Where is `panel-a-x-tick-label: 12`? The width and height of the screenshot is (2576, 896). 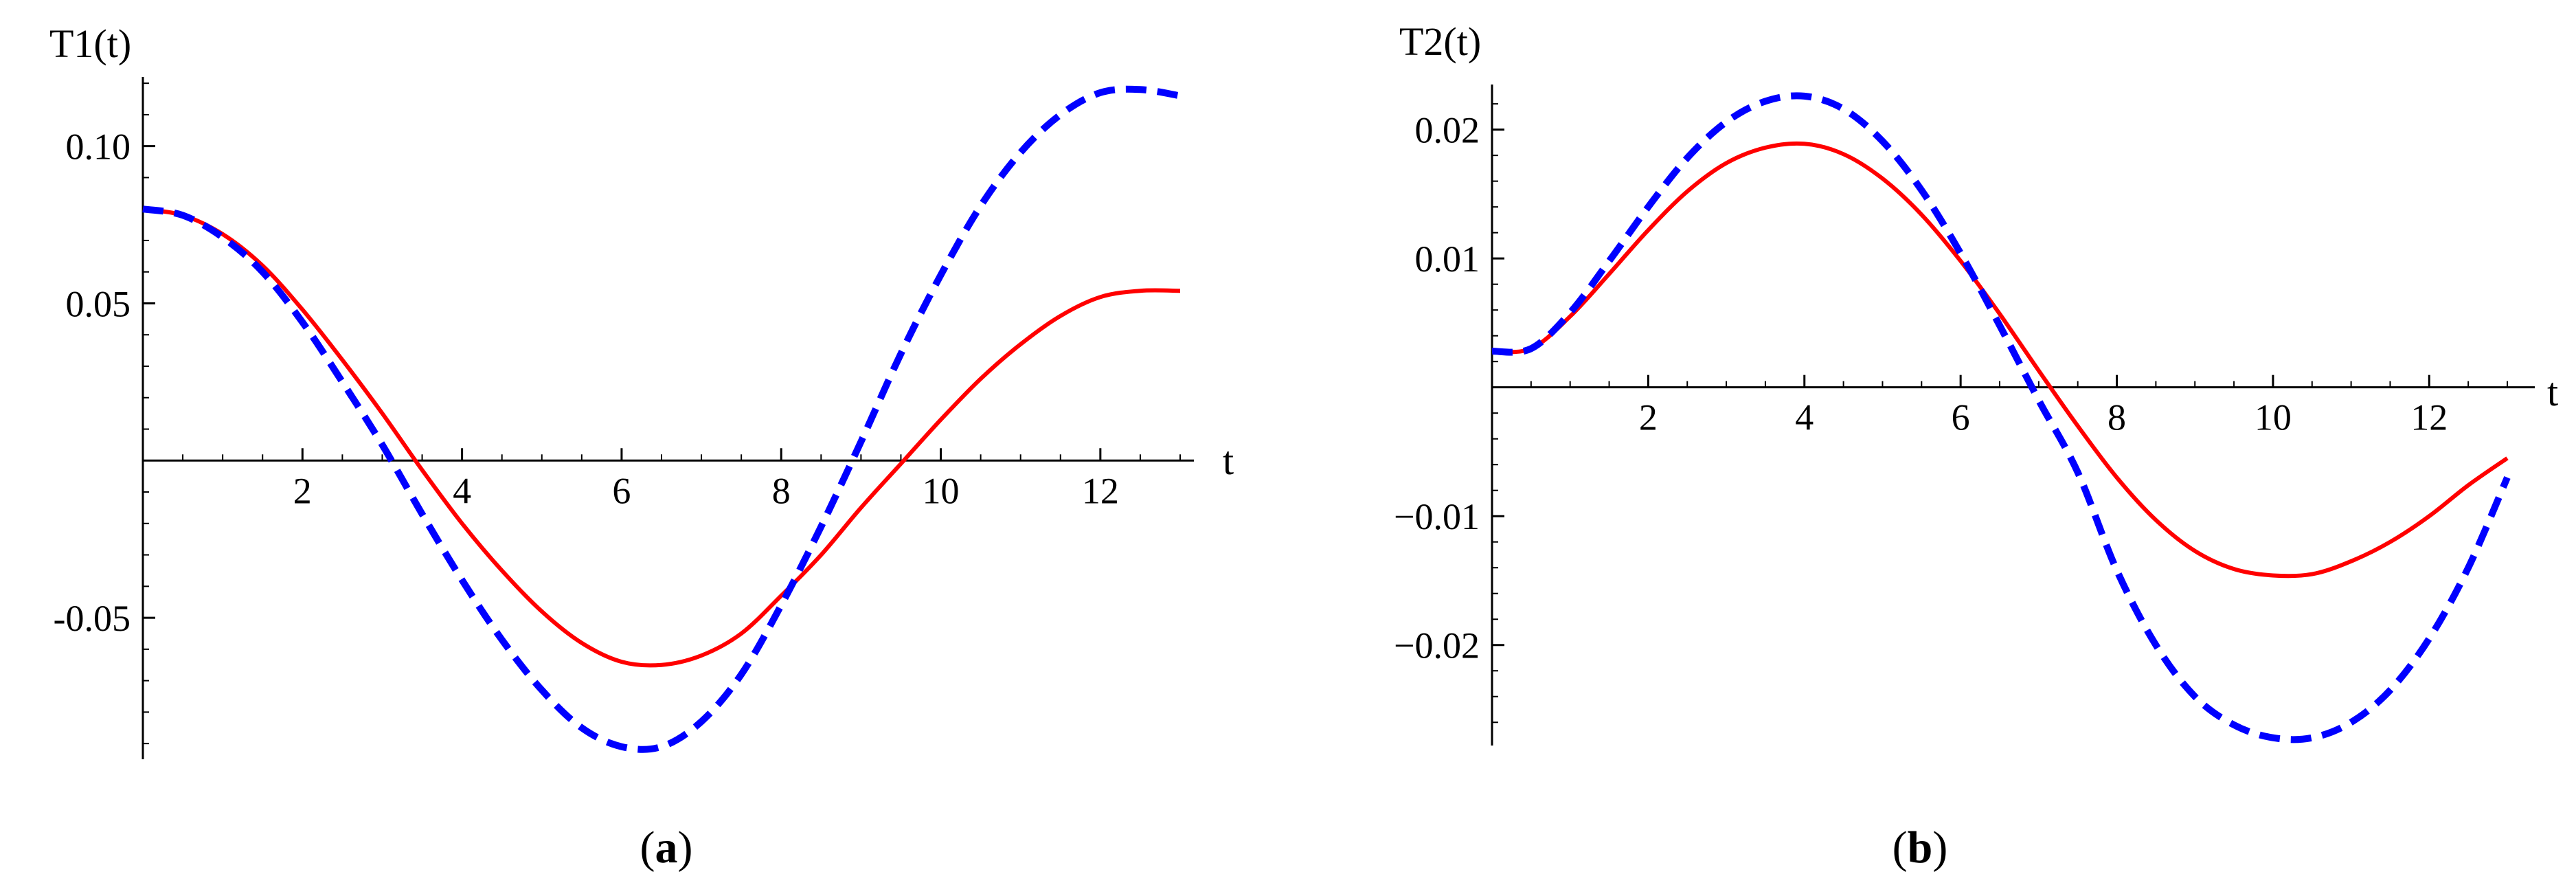
panel-a-x-tick-label: 12 is located at coordinates (1100, 490).